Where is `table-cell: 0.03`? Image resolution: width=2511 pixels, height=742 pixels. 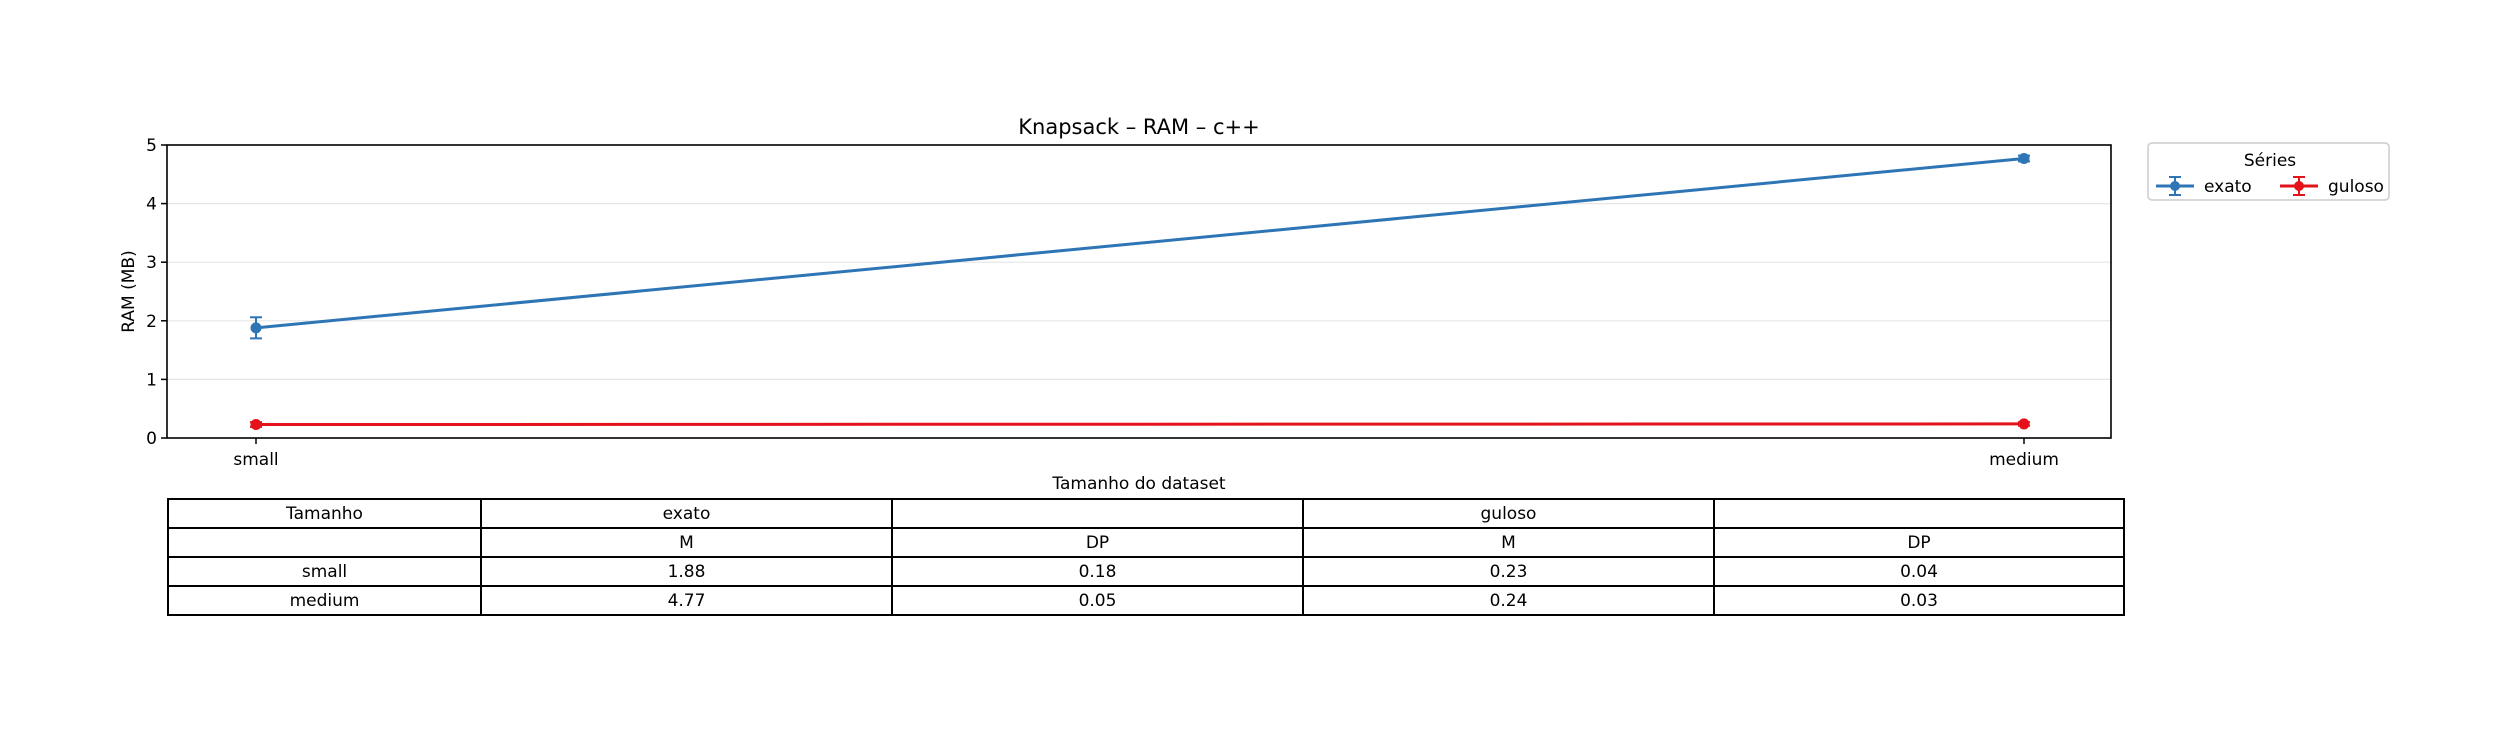 table-cell: 0.03 is located at coordinates (1919, 600).